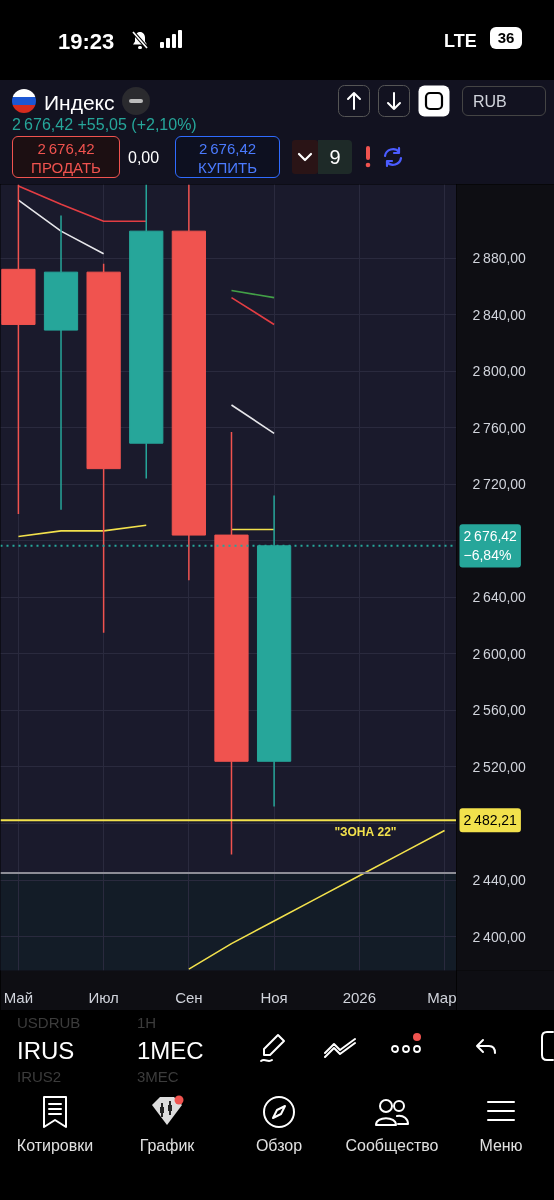 This screenshot has width=554, height=1200. Describe the element at coordinates (504, 101) in the screenshot. I see `text: RUB` at that location.